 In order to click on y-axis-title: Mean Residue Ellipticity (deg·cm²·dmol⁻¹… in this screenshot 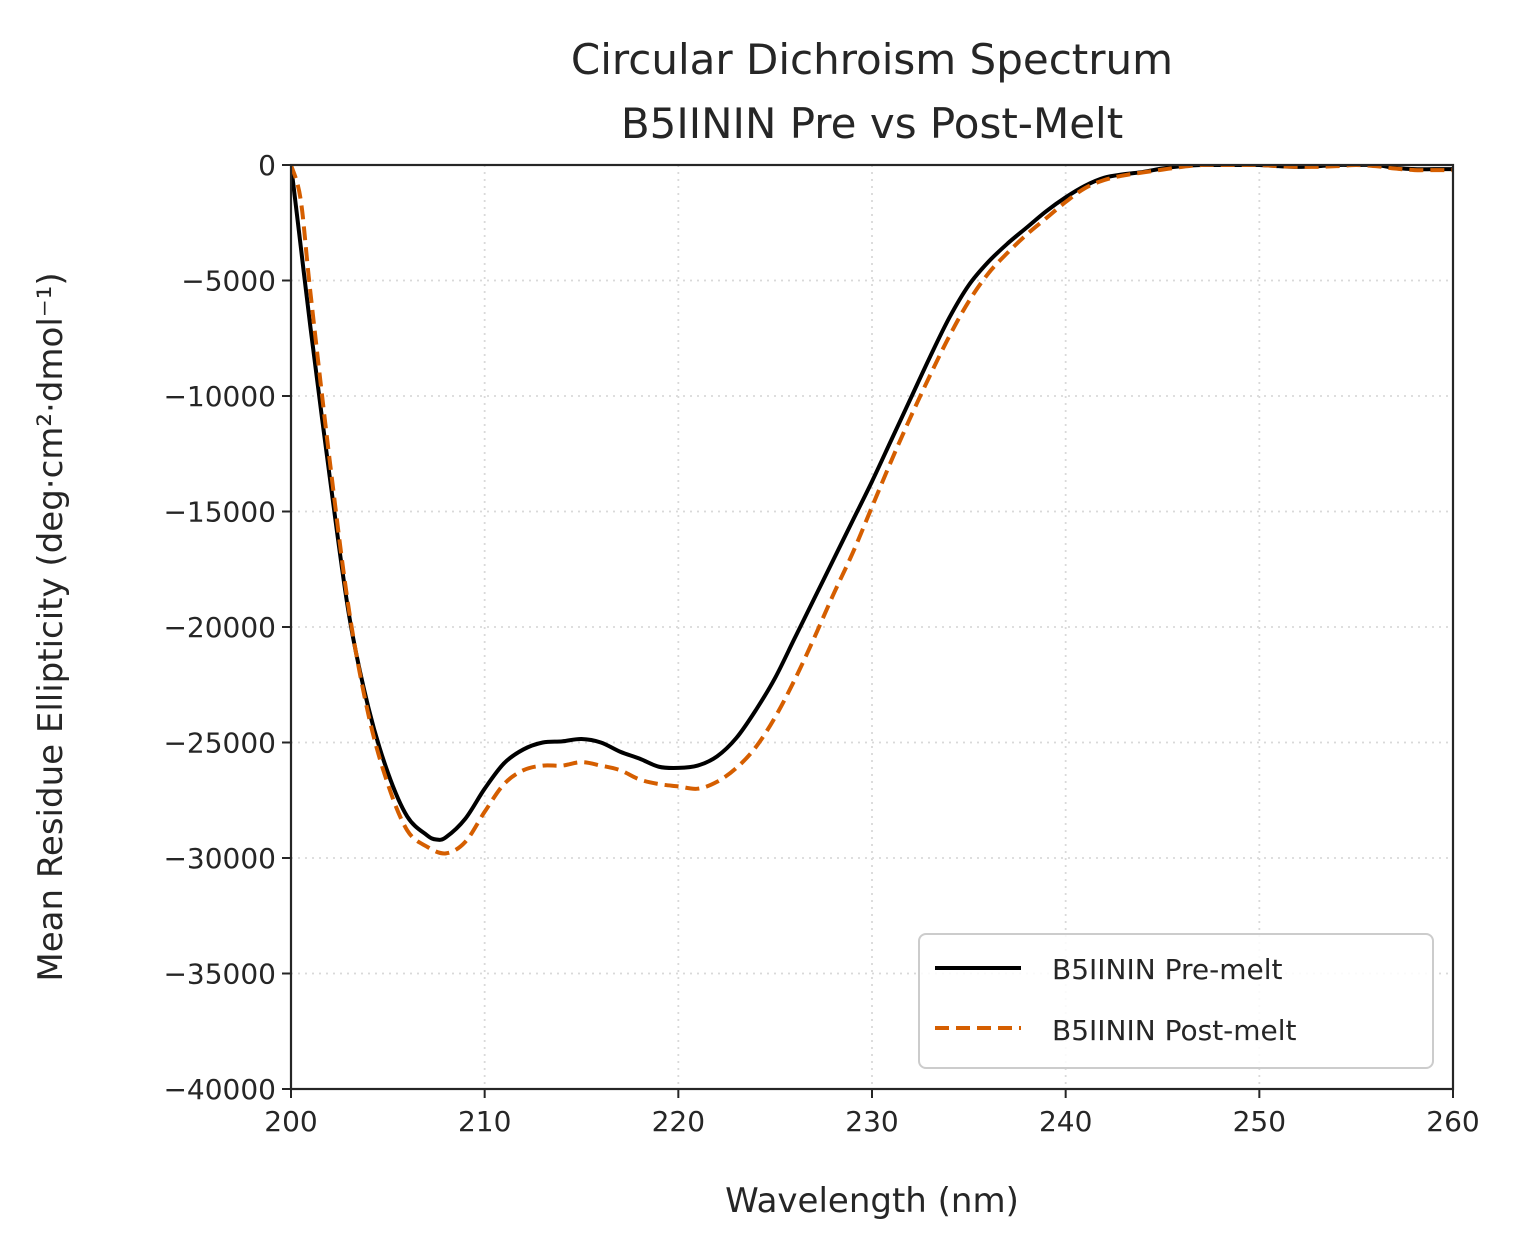, I will do `click(51, 626)`.